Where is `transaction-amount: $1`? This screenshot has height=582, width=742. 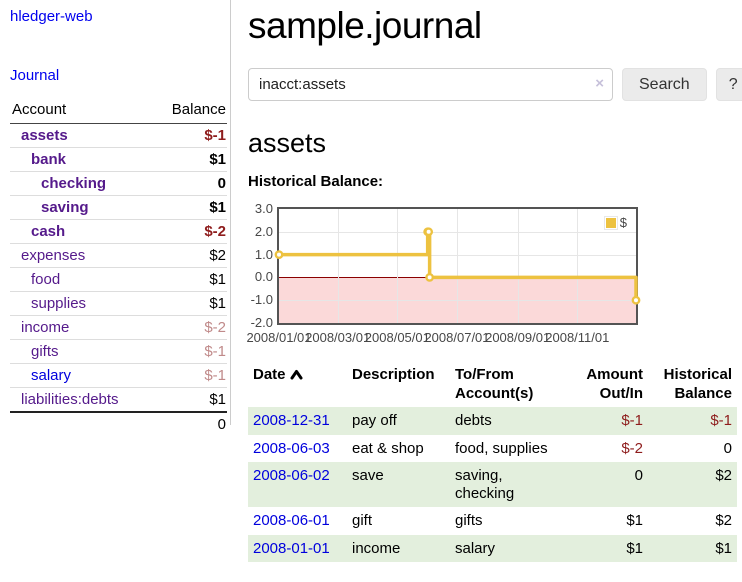 transaction-amount: $1 is located at coordinates (634, 548).